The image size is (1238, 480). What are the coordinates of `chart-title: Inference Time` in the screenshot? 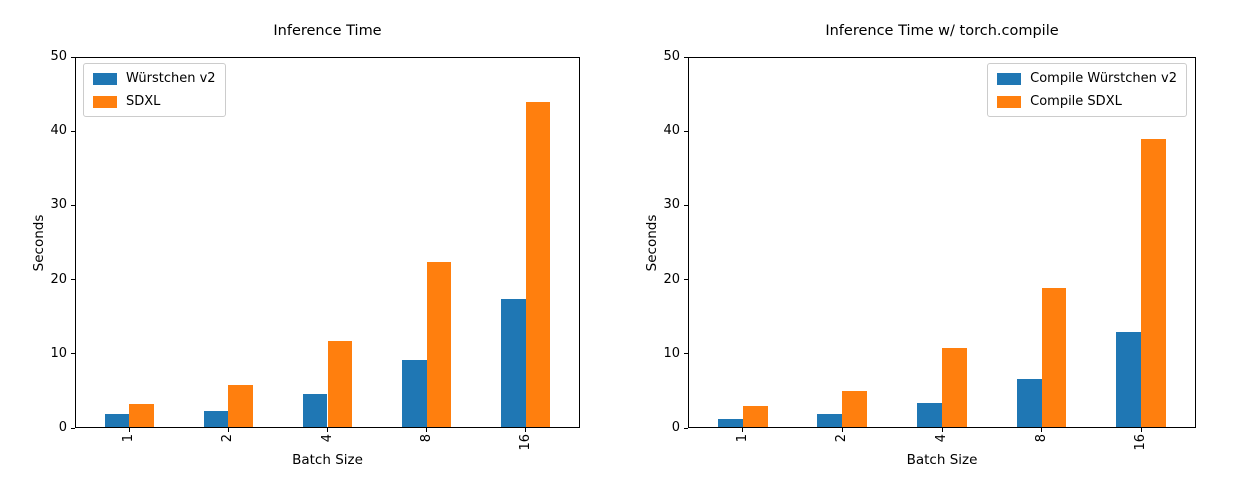 It's located at (327, 31).